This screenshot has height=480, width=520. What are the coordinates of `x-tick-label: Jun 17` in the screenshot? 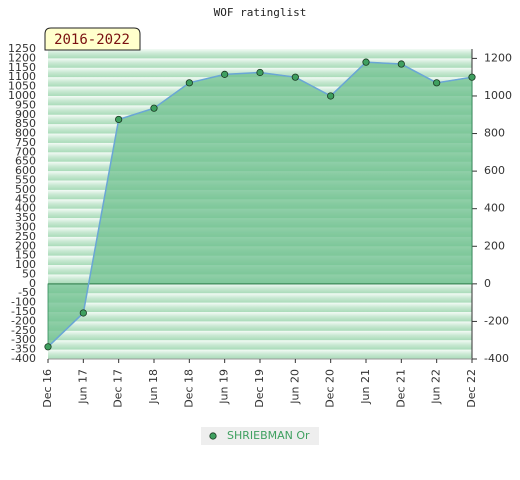 It's located at (82, 387).